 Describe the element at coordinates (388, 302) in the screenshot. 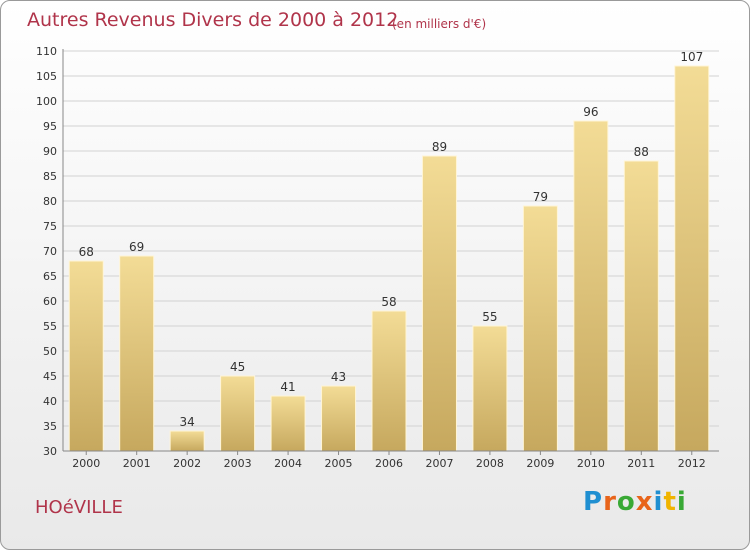

I see `data-label: 58` at that location.